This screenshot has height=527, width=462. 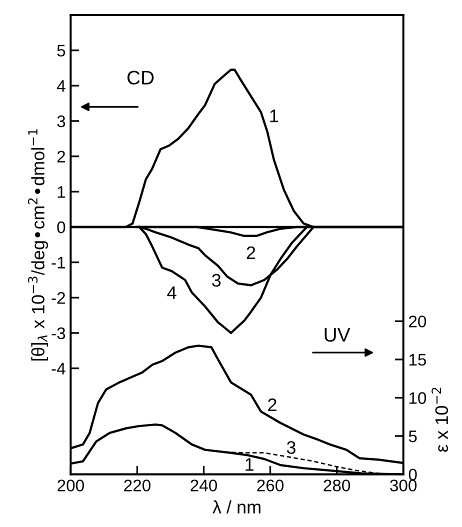 I want to click on x-tick-label: 260, so click(x=270, y=486).